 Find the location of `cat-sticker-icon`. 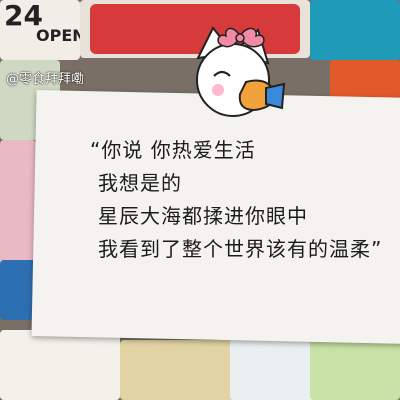

cat-sticker-icon is located at coordinates (241, 71).